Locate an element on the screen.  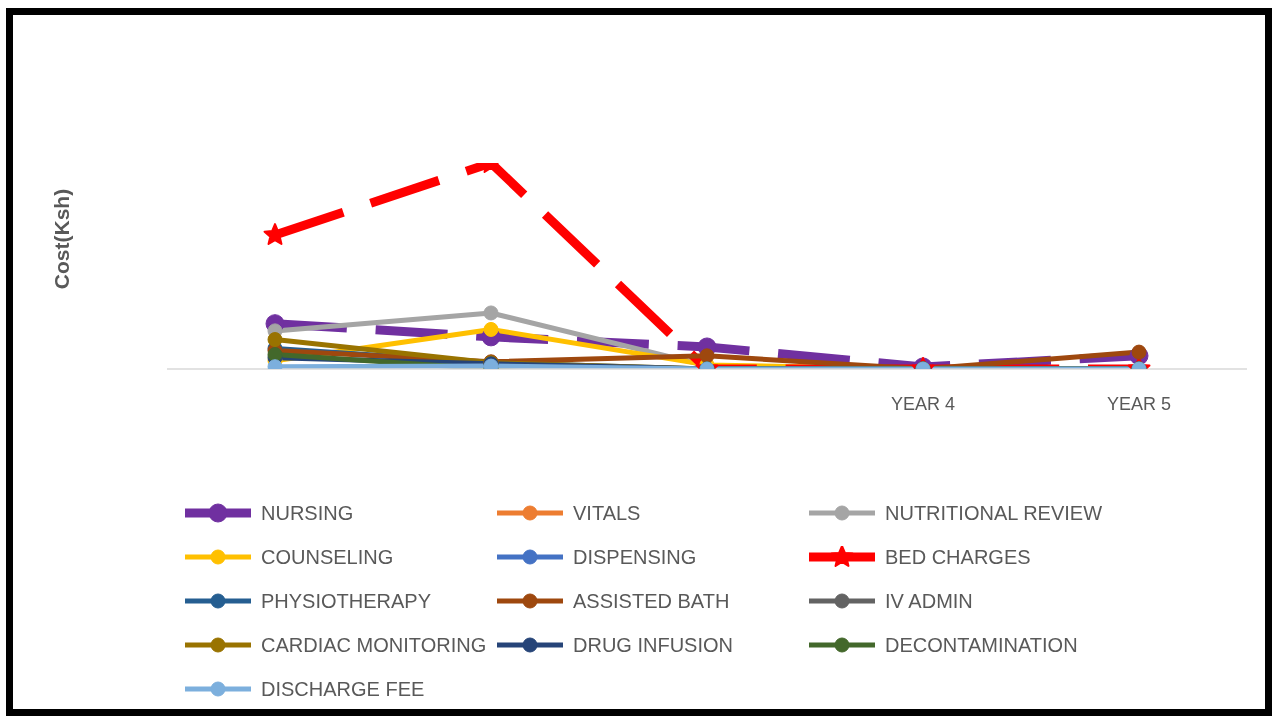
legend-label: VITALS is located at coordinates (607, 513).